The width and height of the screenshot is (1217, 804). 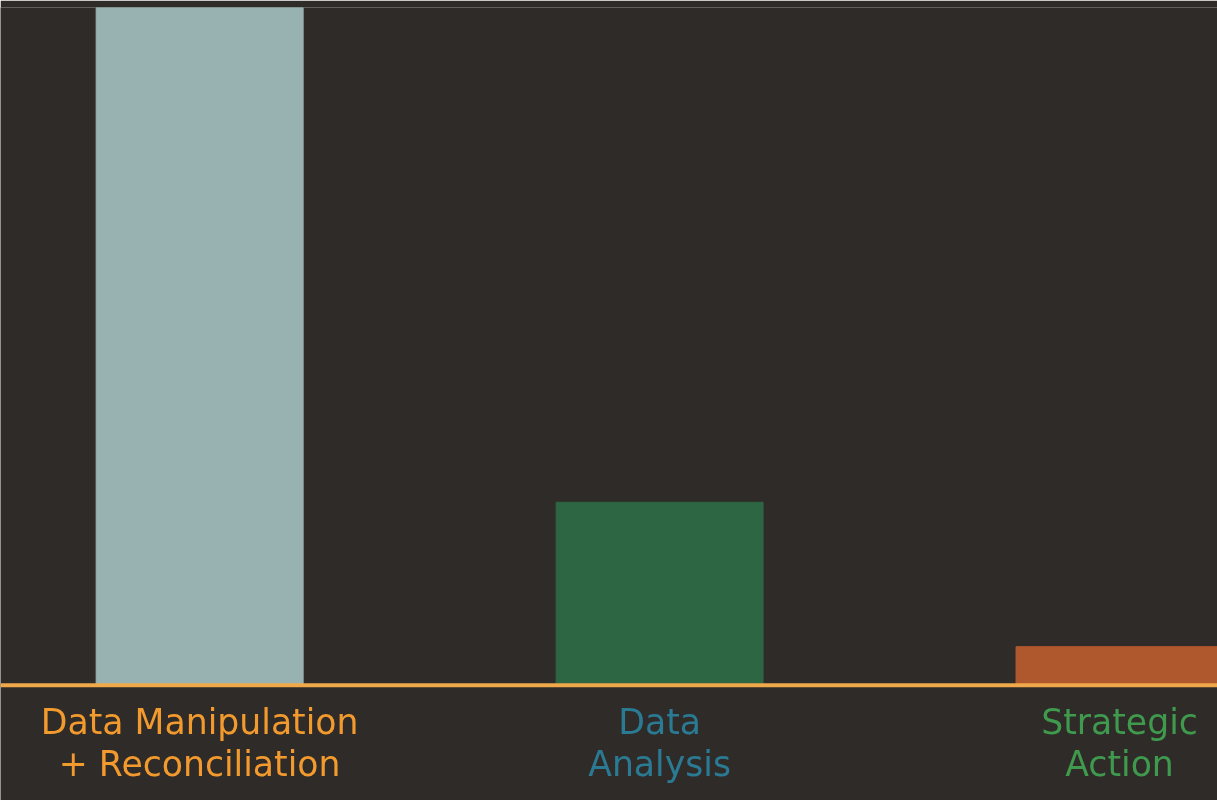 What do you see at coordinates (659, 743) in the screenshot?
I see `x-tick-label: Data Analysis` at bounding box center [659, 743].